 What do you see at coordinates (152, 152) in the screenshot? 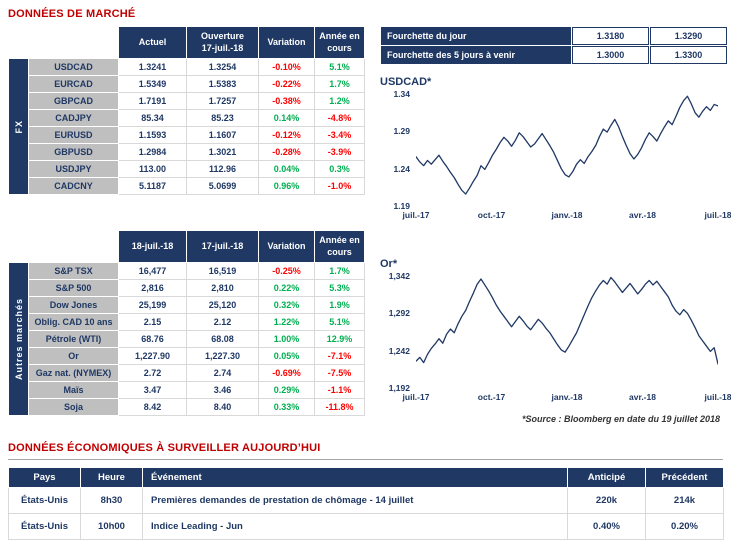
I see `value-actual: 1.2984` at bounding box center [152, 152].